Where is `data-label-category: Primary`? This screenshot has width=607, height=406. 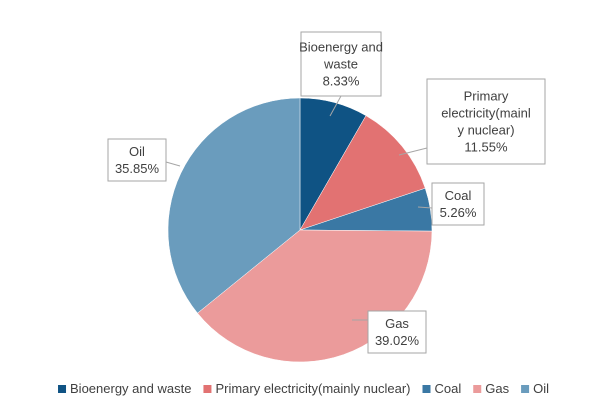
data-label-category: Primary is located at coordinates (486, 96).